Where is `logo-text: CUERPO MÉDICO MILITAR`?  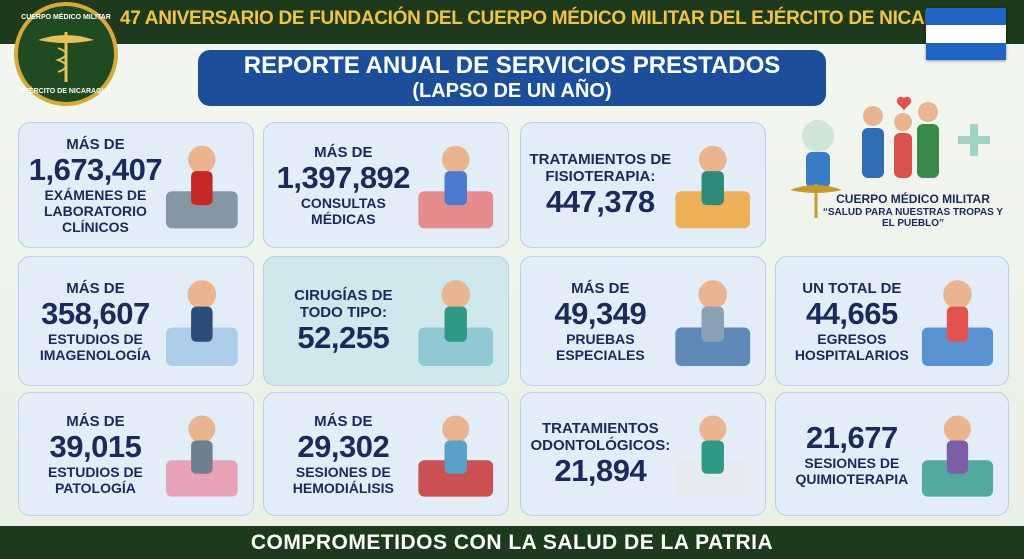 logo-text: CUERPO MÉDICO MILITAR is located at coordinates (66, 17).